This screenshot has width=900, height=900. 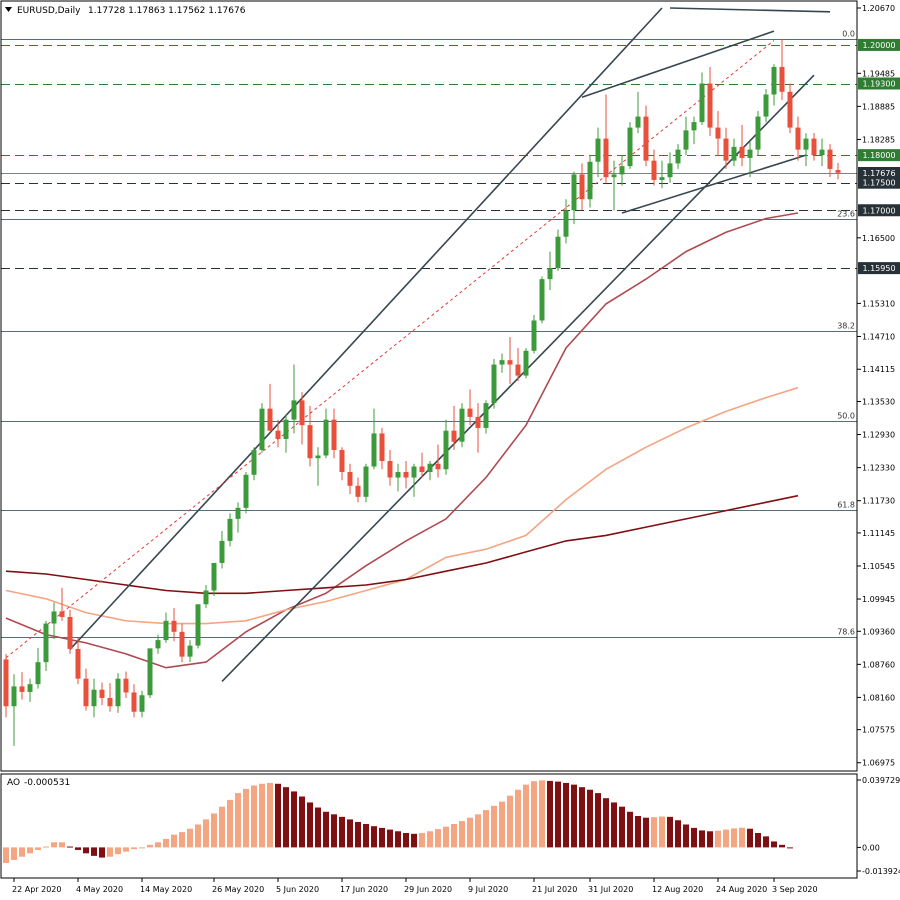 I want to click on price-tick-label: 1.11730, so click(x=878, y=501).